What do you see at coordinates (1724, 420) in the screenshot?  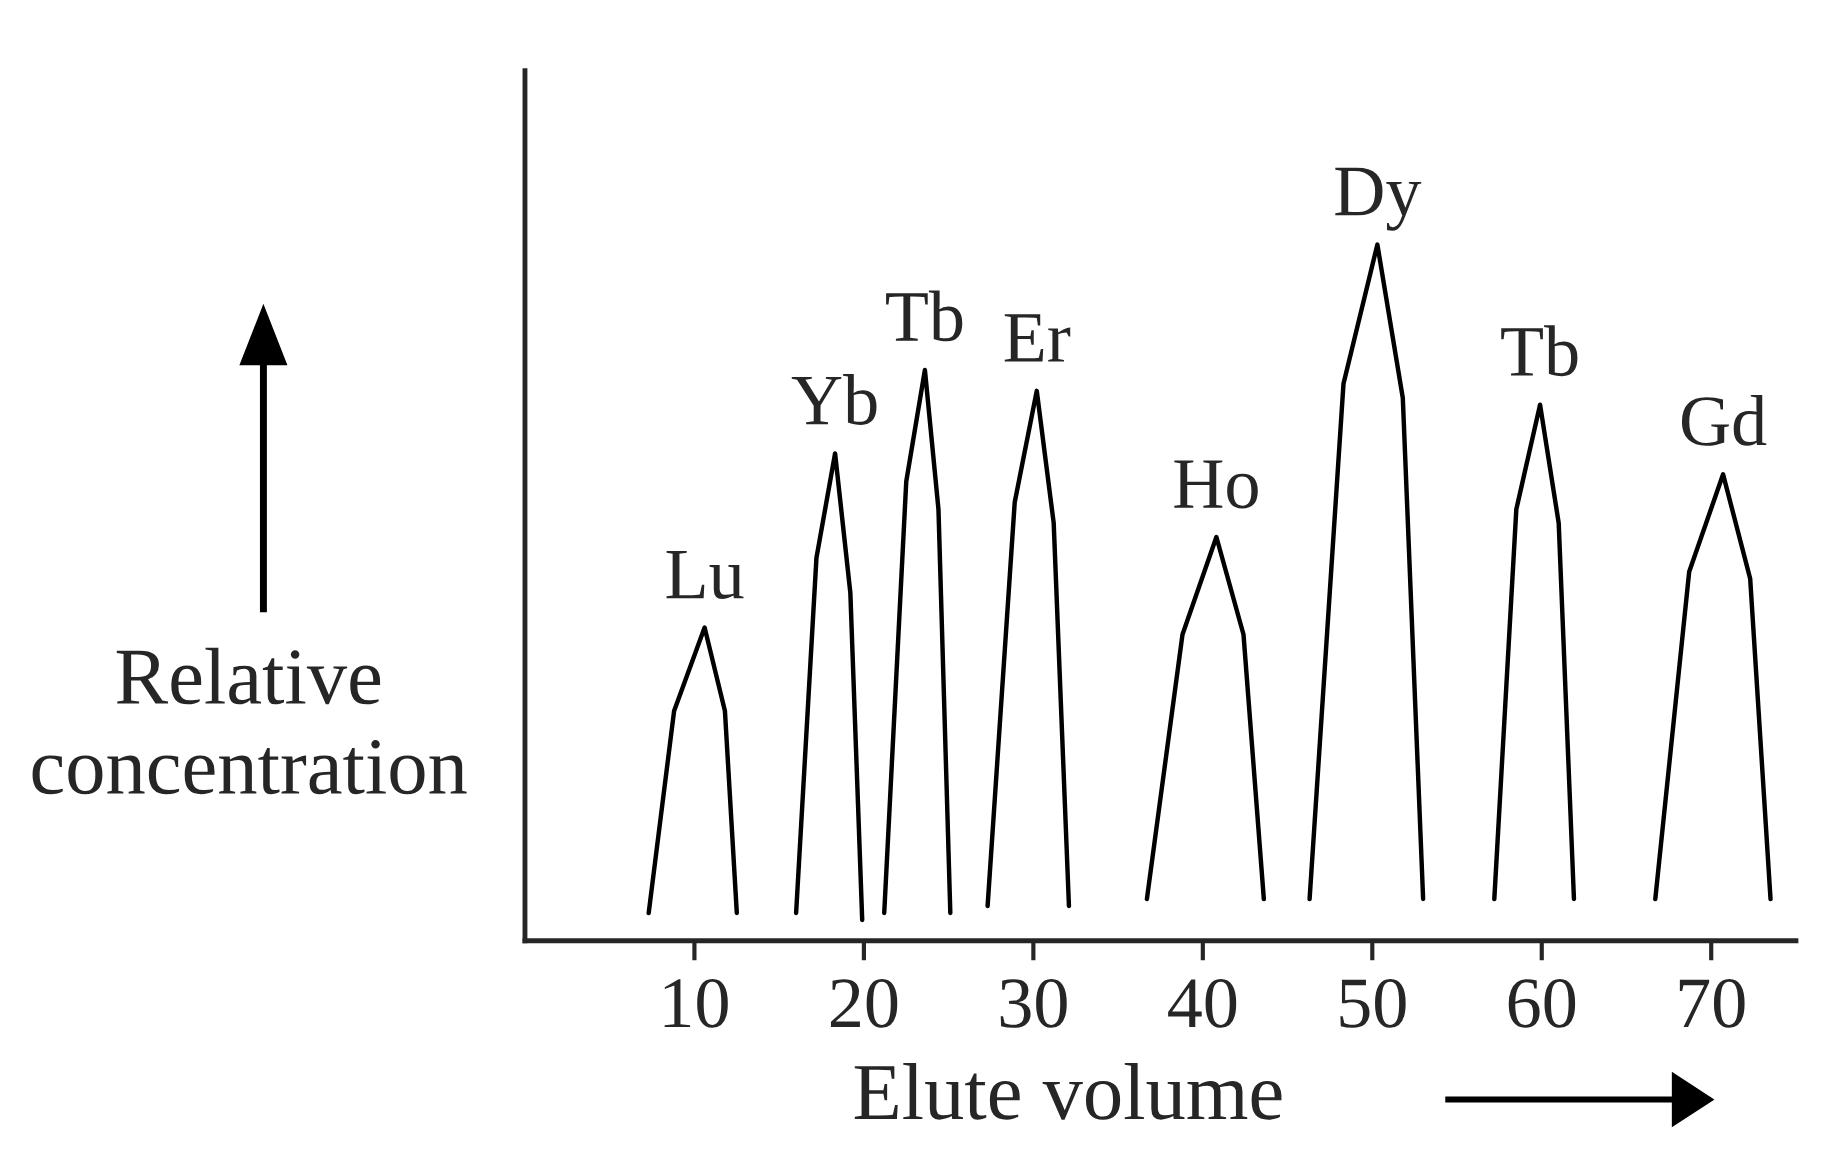 I see `series-label: Gd` at bounding box center [1724, 420].